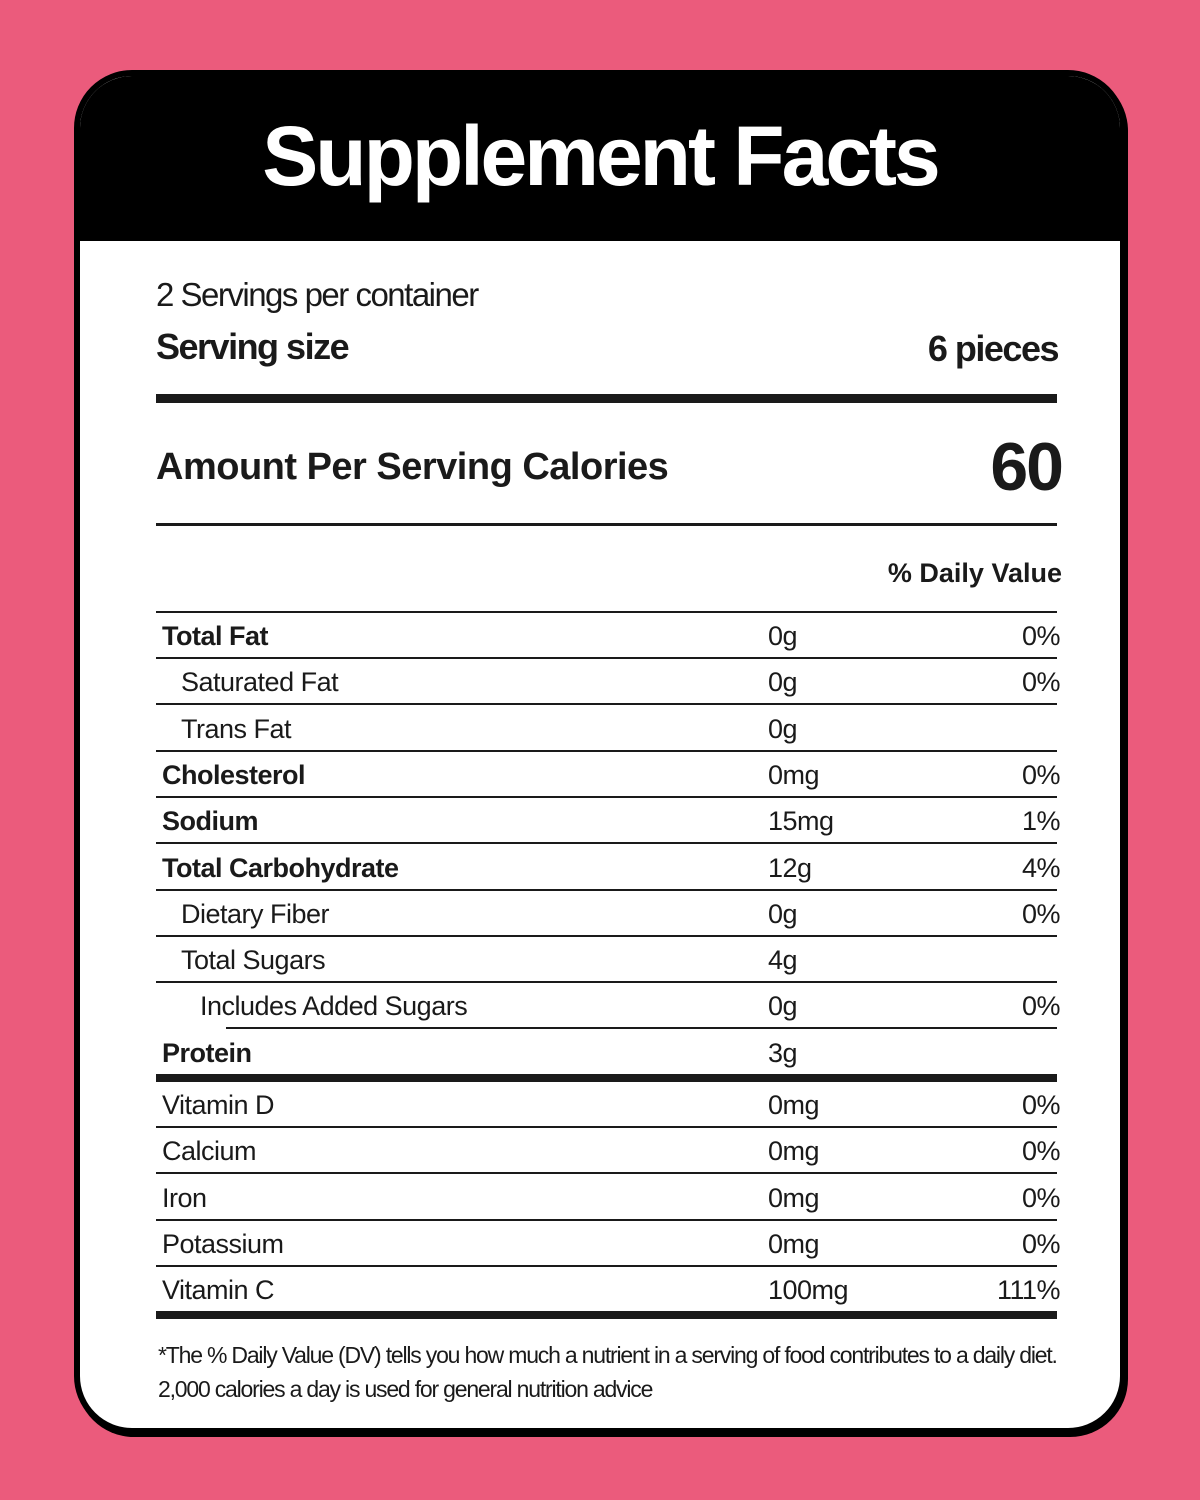 Image resolution: width=1200 pixels, height=1500 pixels. Describe the element at coordinates (608, 1293) in the screenshot. I see `nutrient-row: Vitamin C 100mg 111%` at that location.